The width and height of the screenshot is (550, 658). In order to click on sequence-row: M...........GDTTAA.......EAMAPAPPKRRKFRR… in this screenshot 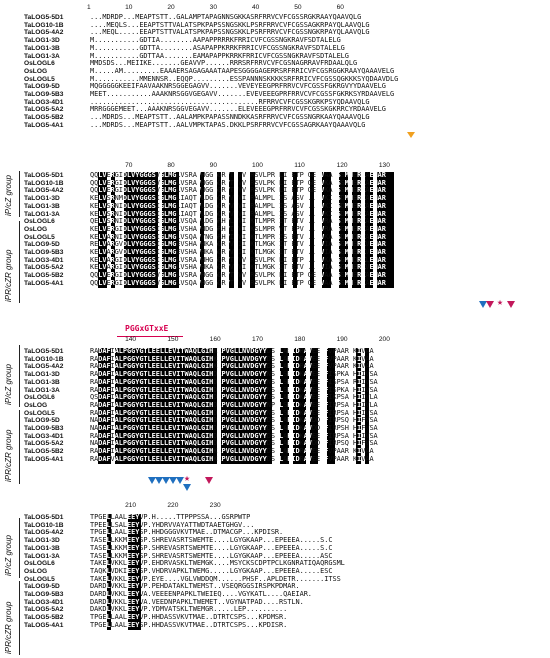, I will do `click(219, 55)`.